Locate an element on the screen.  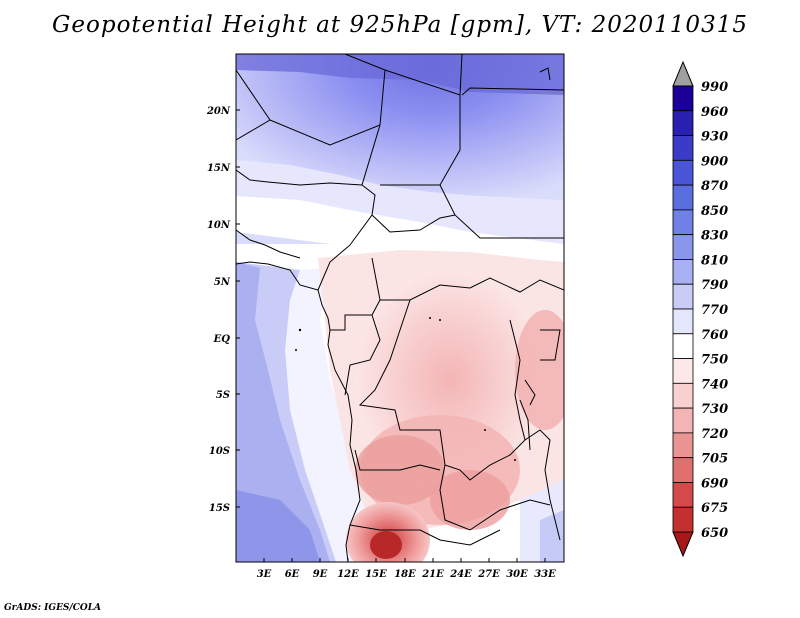
colorbar-label: 760 is located at coordinates (714, 335).